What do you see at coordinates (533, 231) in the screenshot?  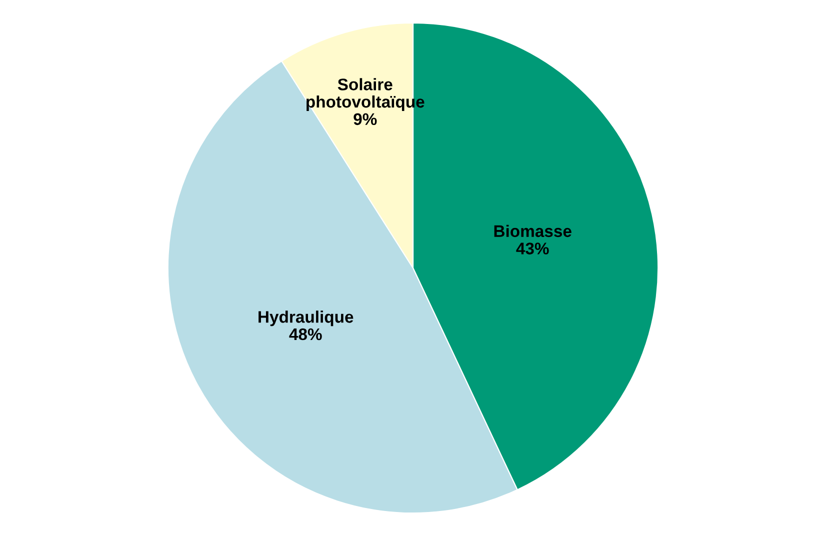 I see `slice-label: Biomasse` at bounding box center [533, 231].